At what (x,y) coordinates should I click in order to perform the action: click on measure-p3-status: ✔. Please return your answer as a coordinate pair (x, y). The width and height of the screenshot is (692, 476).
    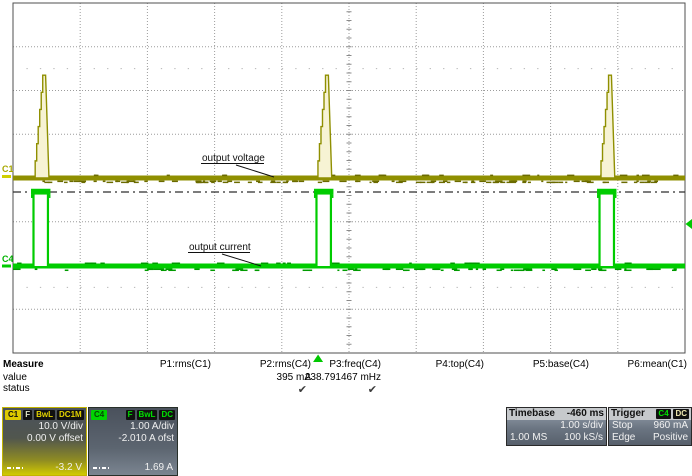
    Looking at the image, I should click on (372, 390).